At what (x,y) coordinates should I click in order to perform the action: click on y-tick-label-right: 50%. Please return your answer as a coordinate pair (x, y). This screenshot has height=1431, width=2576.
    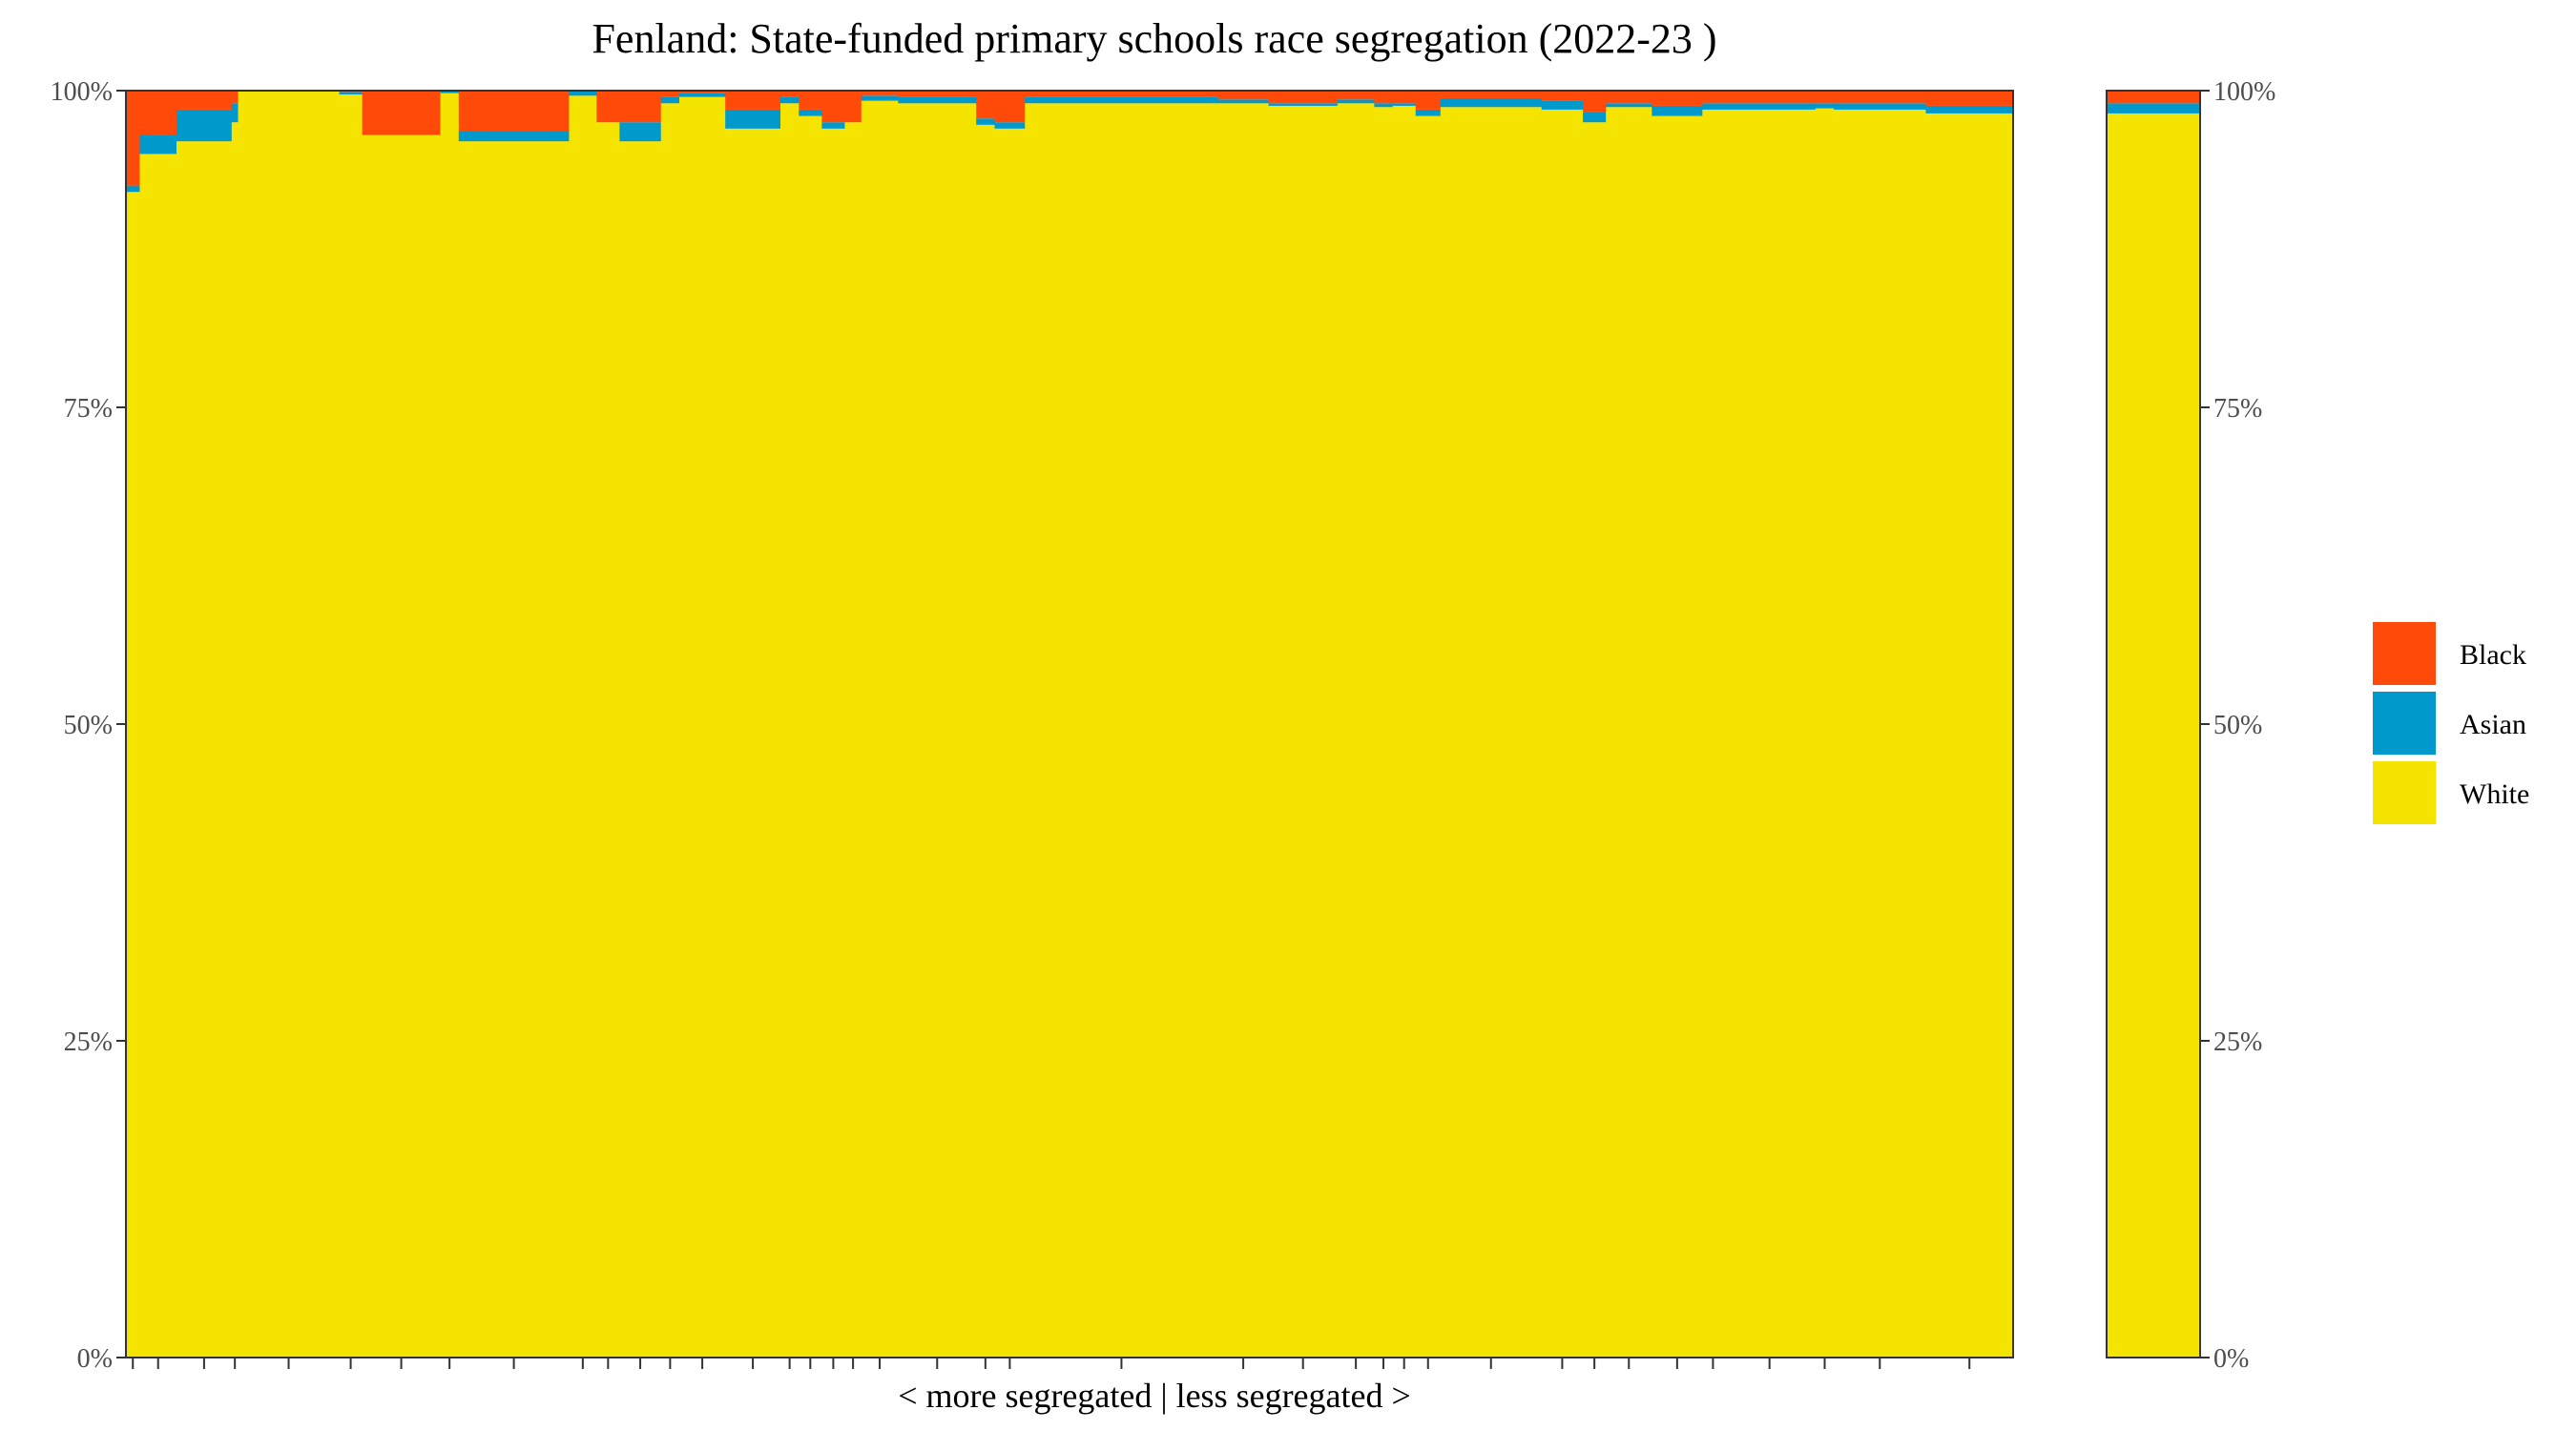
    Looking at the image, I should click on (2237, 725).